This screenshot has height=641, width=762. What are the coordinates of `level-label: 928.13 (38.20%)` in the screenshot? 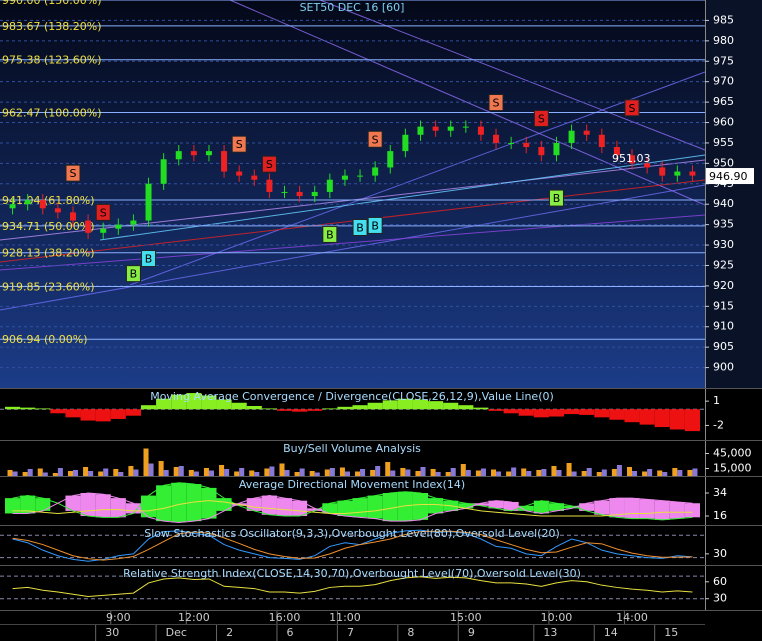 It's located at (48, 253).